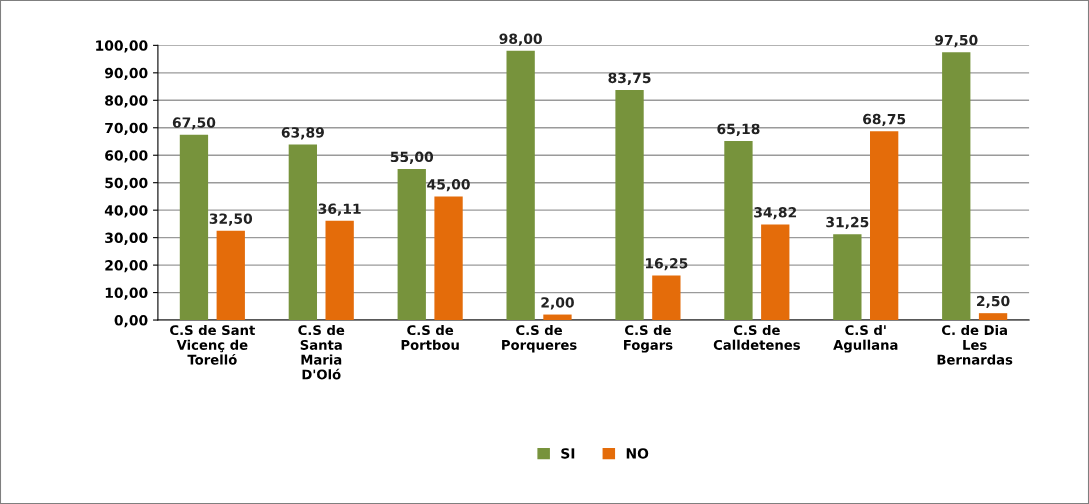 This screenshot has width=1089, height=504. What do you see at coordinates (126, 238) in the screenshot?
I see `y-tick-label: 30,00` at bounding box center [126, 238].